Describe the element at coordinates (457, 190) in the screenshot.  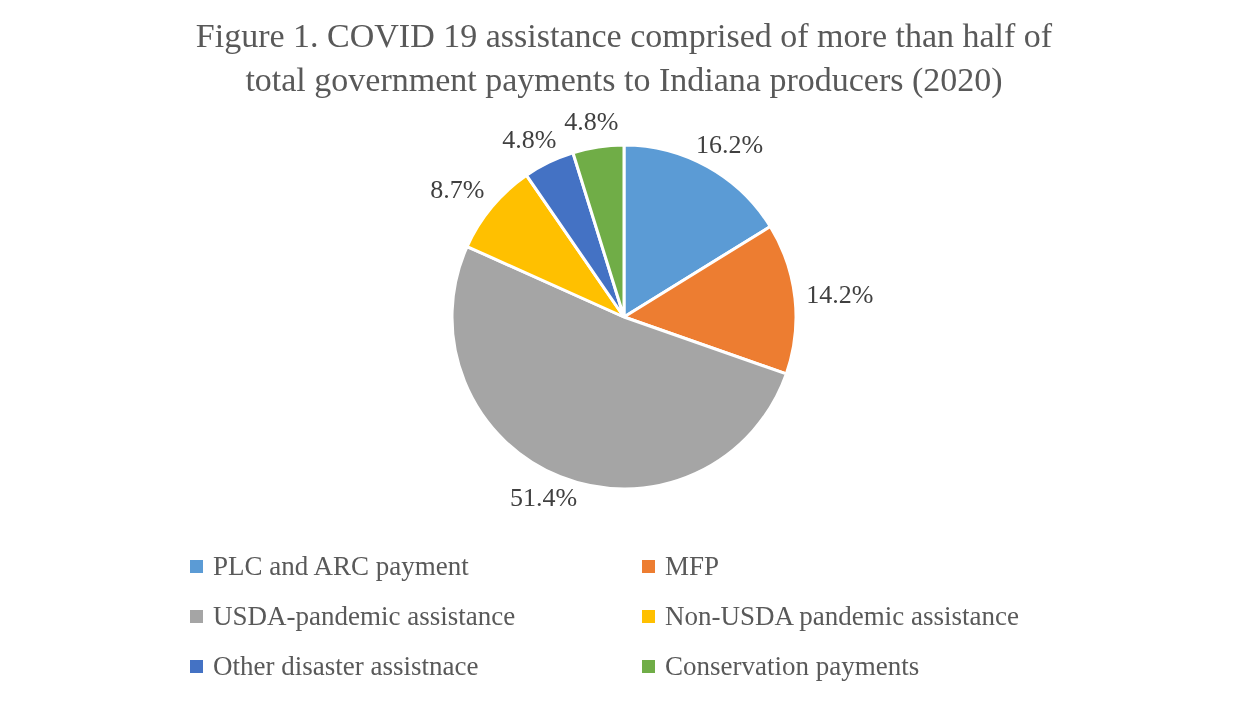
I see `data-label: 8.7%` at that location.